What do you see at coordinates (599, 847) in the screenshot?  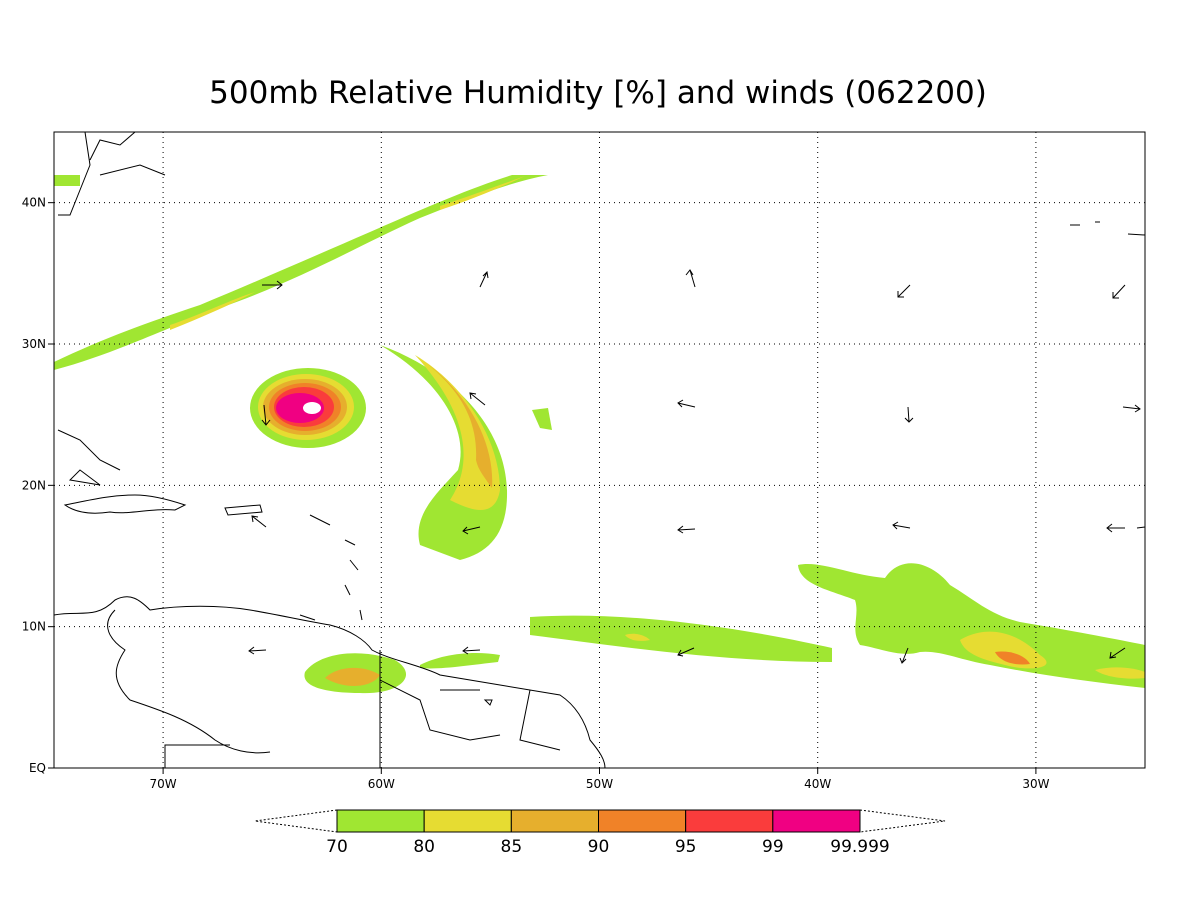 I see `colorbar-label: 90` at bounding box center [599, 847].